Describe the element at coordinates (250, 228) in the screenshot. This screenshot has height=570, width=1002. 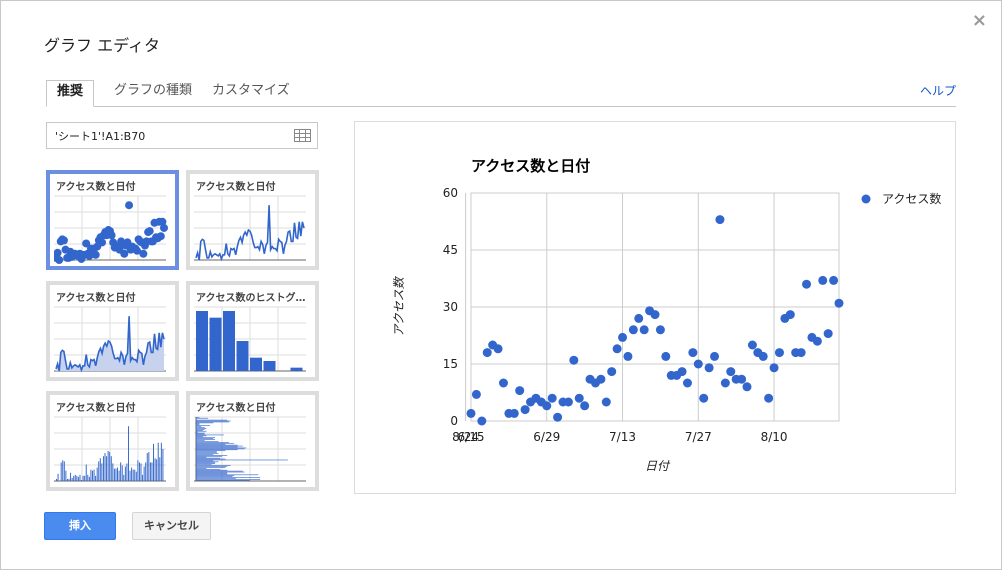
I see `line-thumbnail-icon` at that location.